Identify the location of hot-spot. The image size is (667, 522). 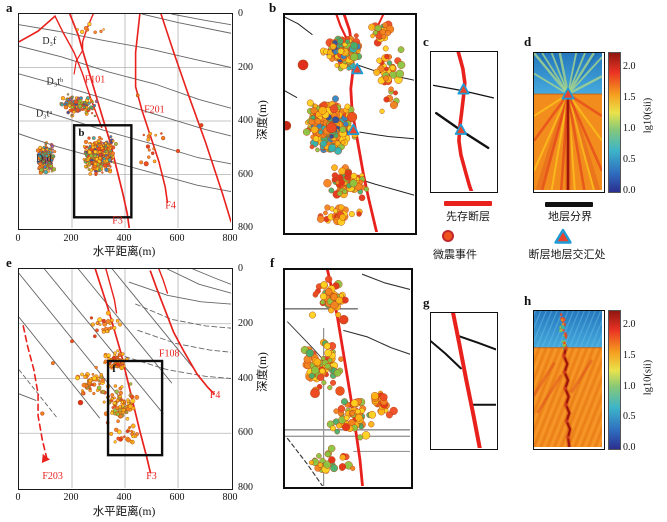
(564, 372).